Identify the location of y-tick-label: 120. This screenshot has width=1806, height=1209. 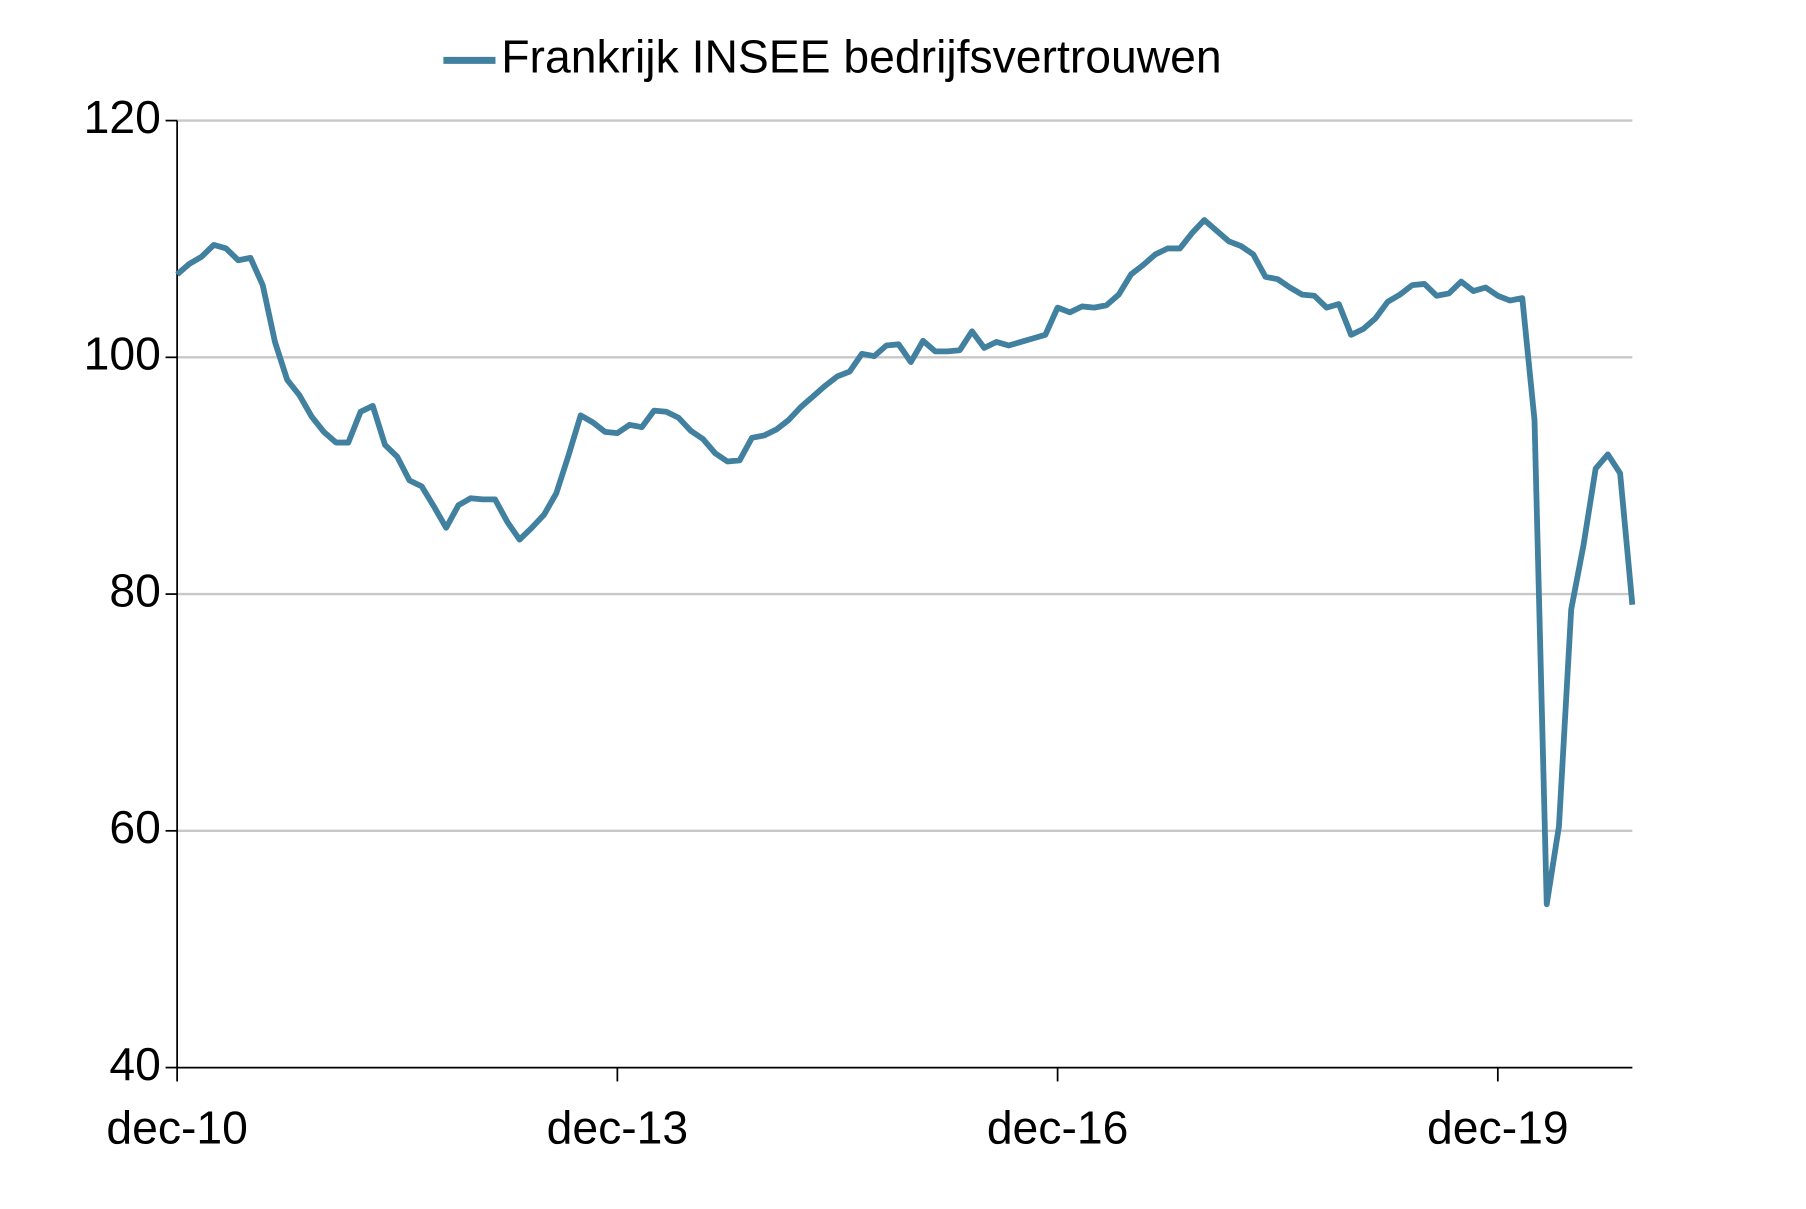
(122, 117).